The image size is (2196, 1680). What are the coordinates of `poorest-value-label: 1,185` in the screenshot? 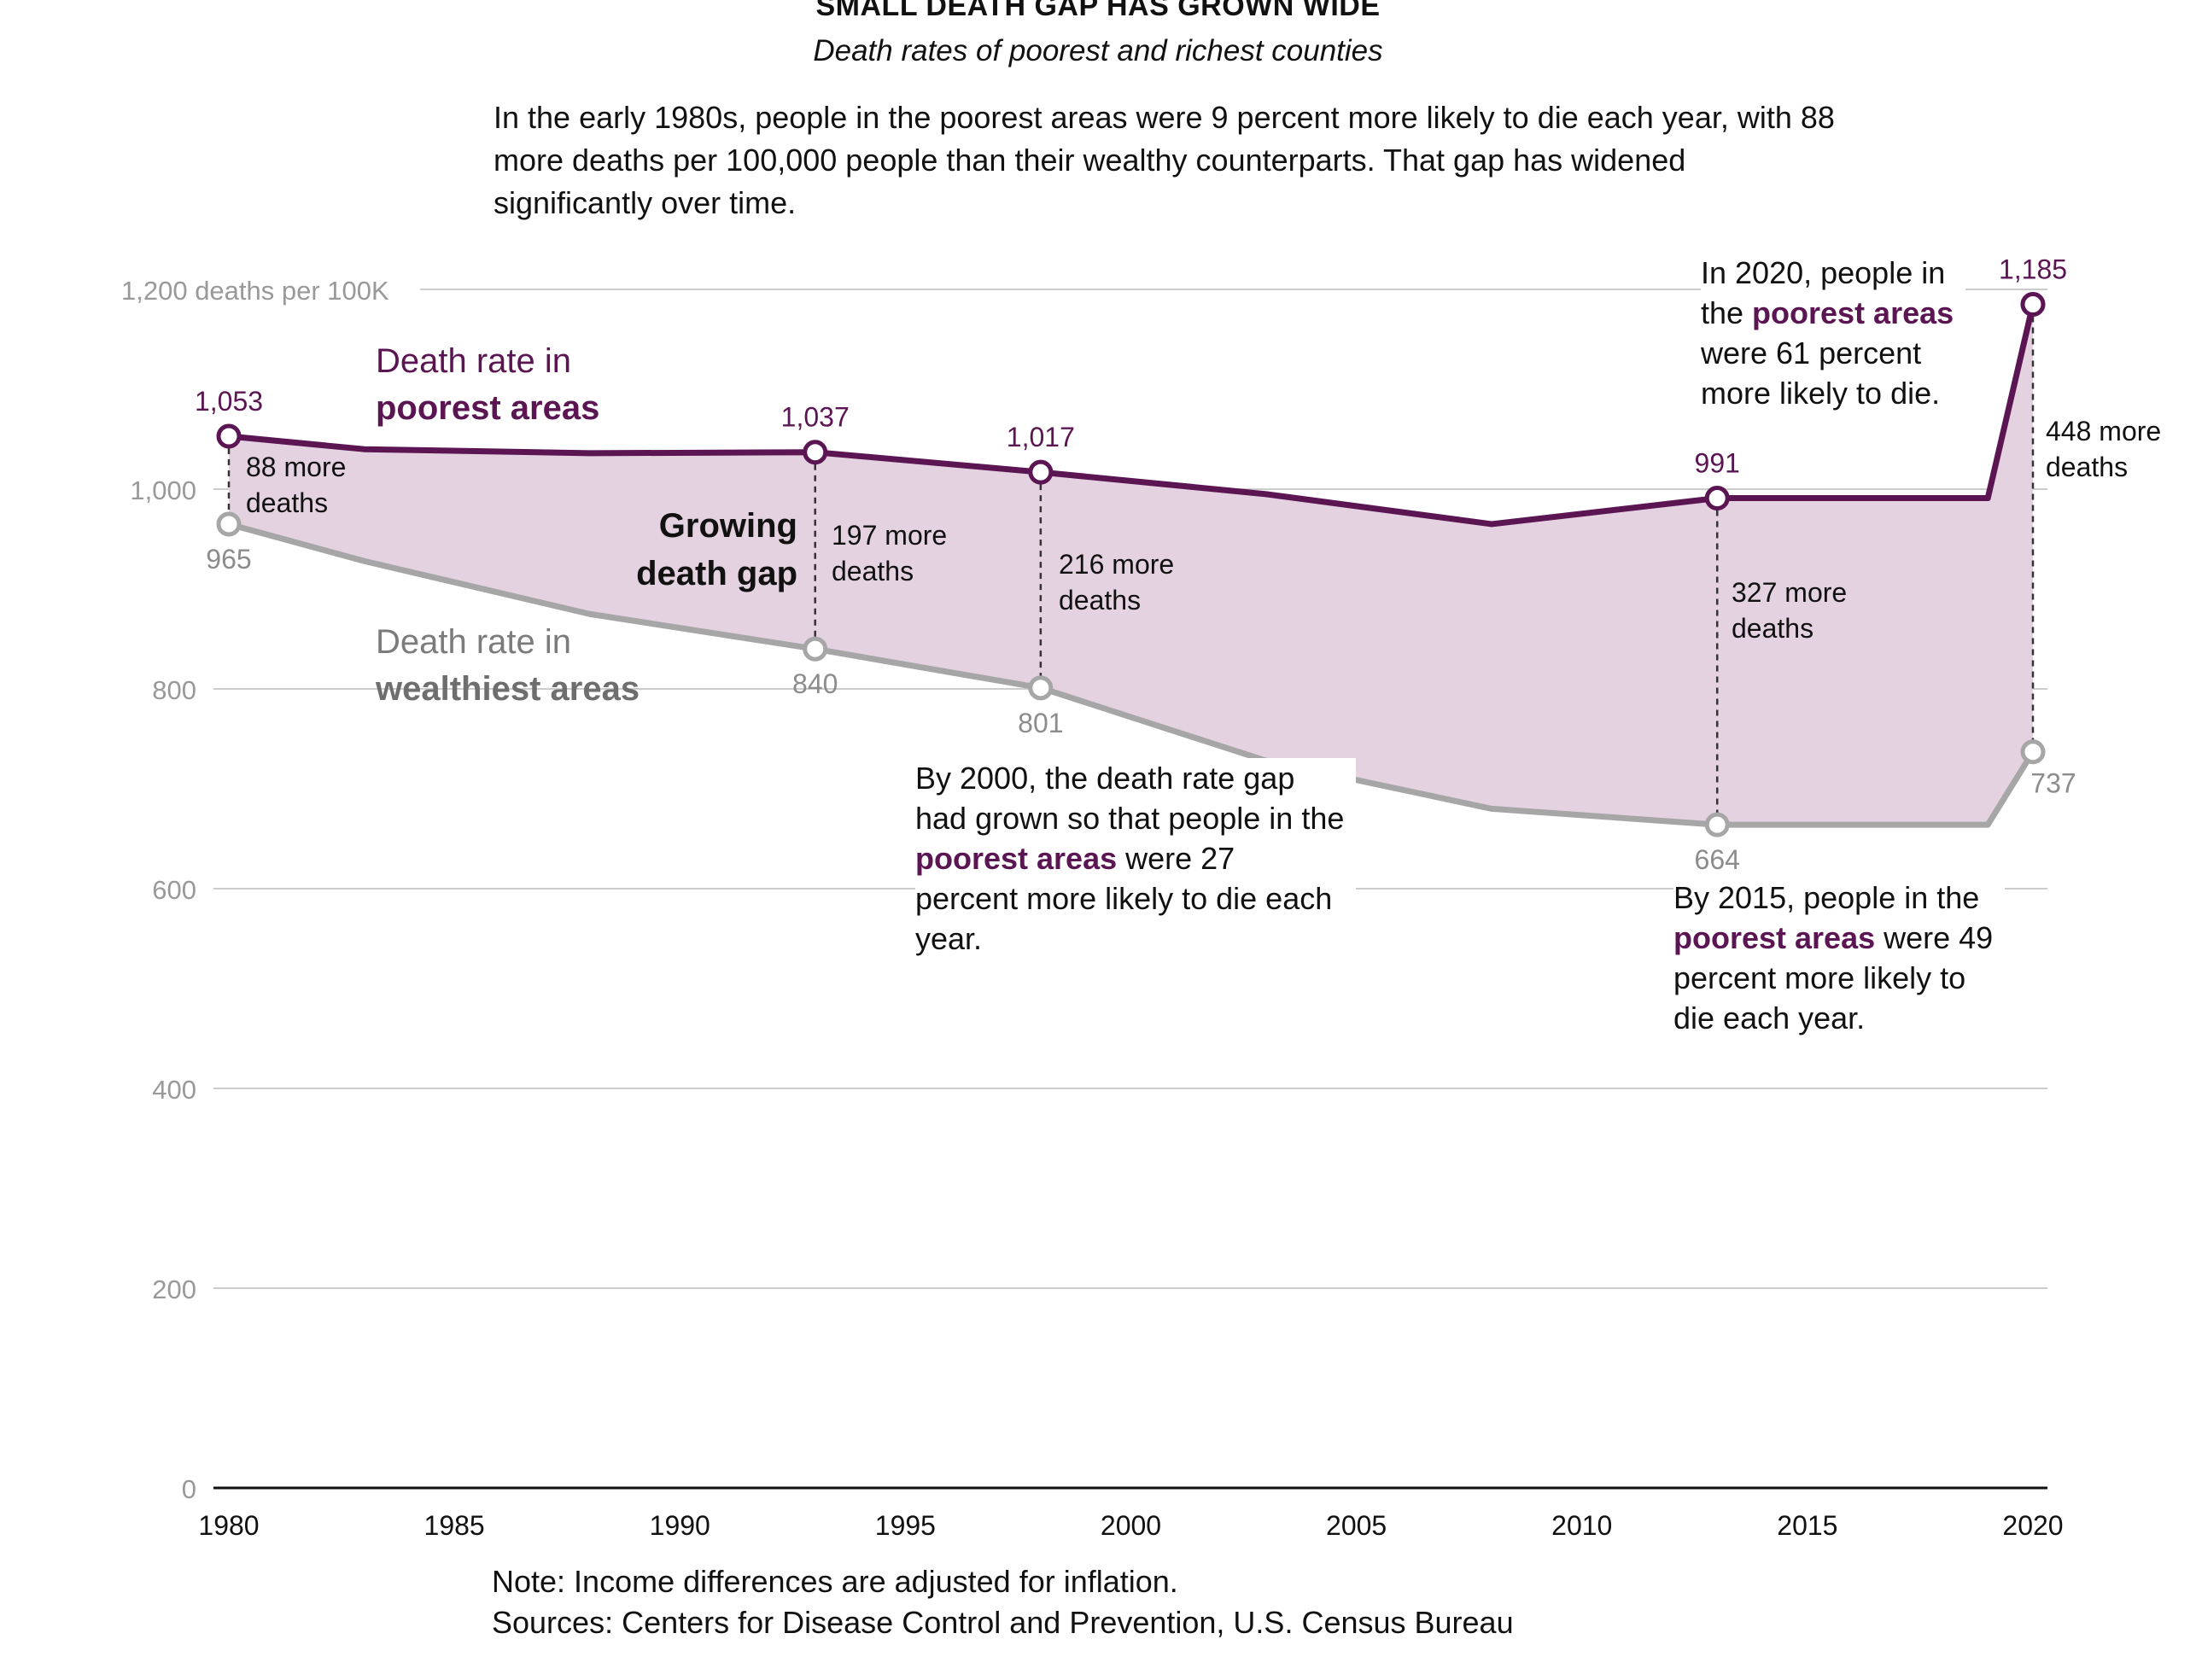 It's located at (2033, 269).